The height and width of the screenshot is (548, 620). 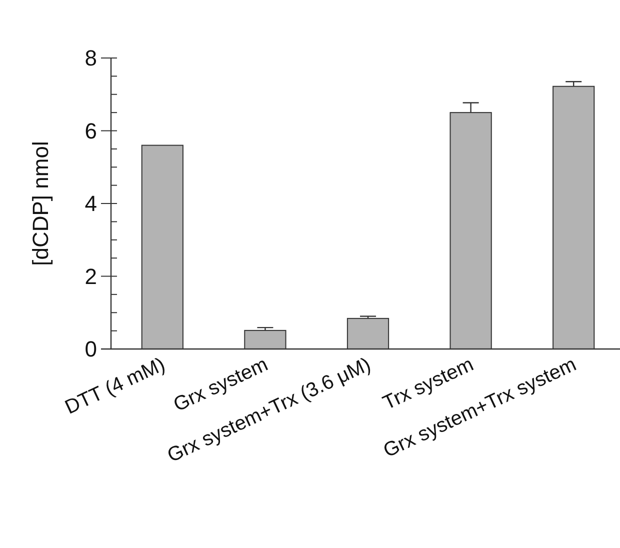 What do you see at coordinates (90, 276) in the screenshot?
I see `y-tick-label: 2` at bounding box center [90, 276].